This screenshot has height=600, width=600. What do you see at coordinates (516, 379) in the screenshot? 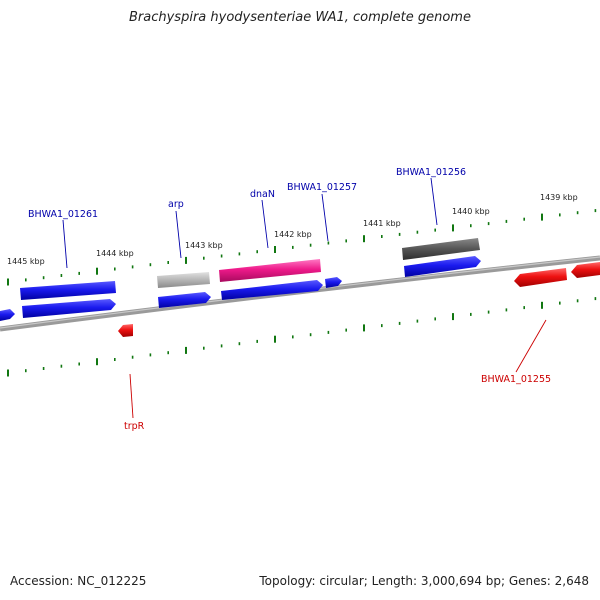
I see `gene-label-bhwa1-01255: BHWA1_01255` at bounding box center [516, 379].